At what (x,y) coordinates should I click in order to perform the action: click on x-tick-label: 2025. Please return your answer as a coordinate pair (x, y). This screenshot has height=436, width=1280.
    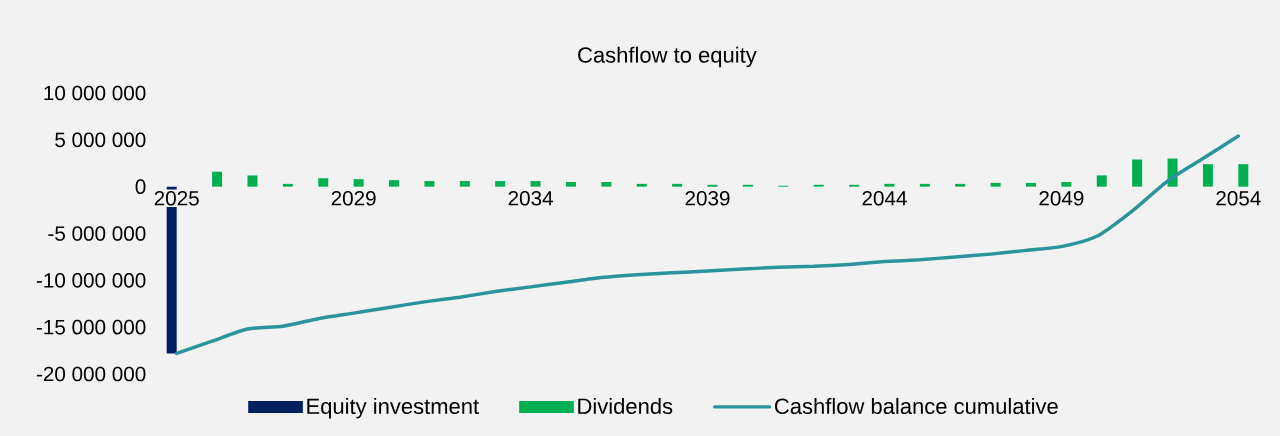
    Looking at the image, I should click on (176, 198).